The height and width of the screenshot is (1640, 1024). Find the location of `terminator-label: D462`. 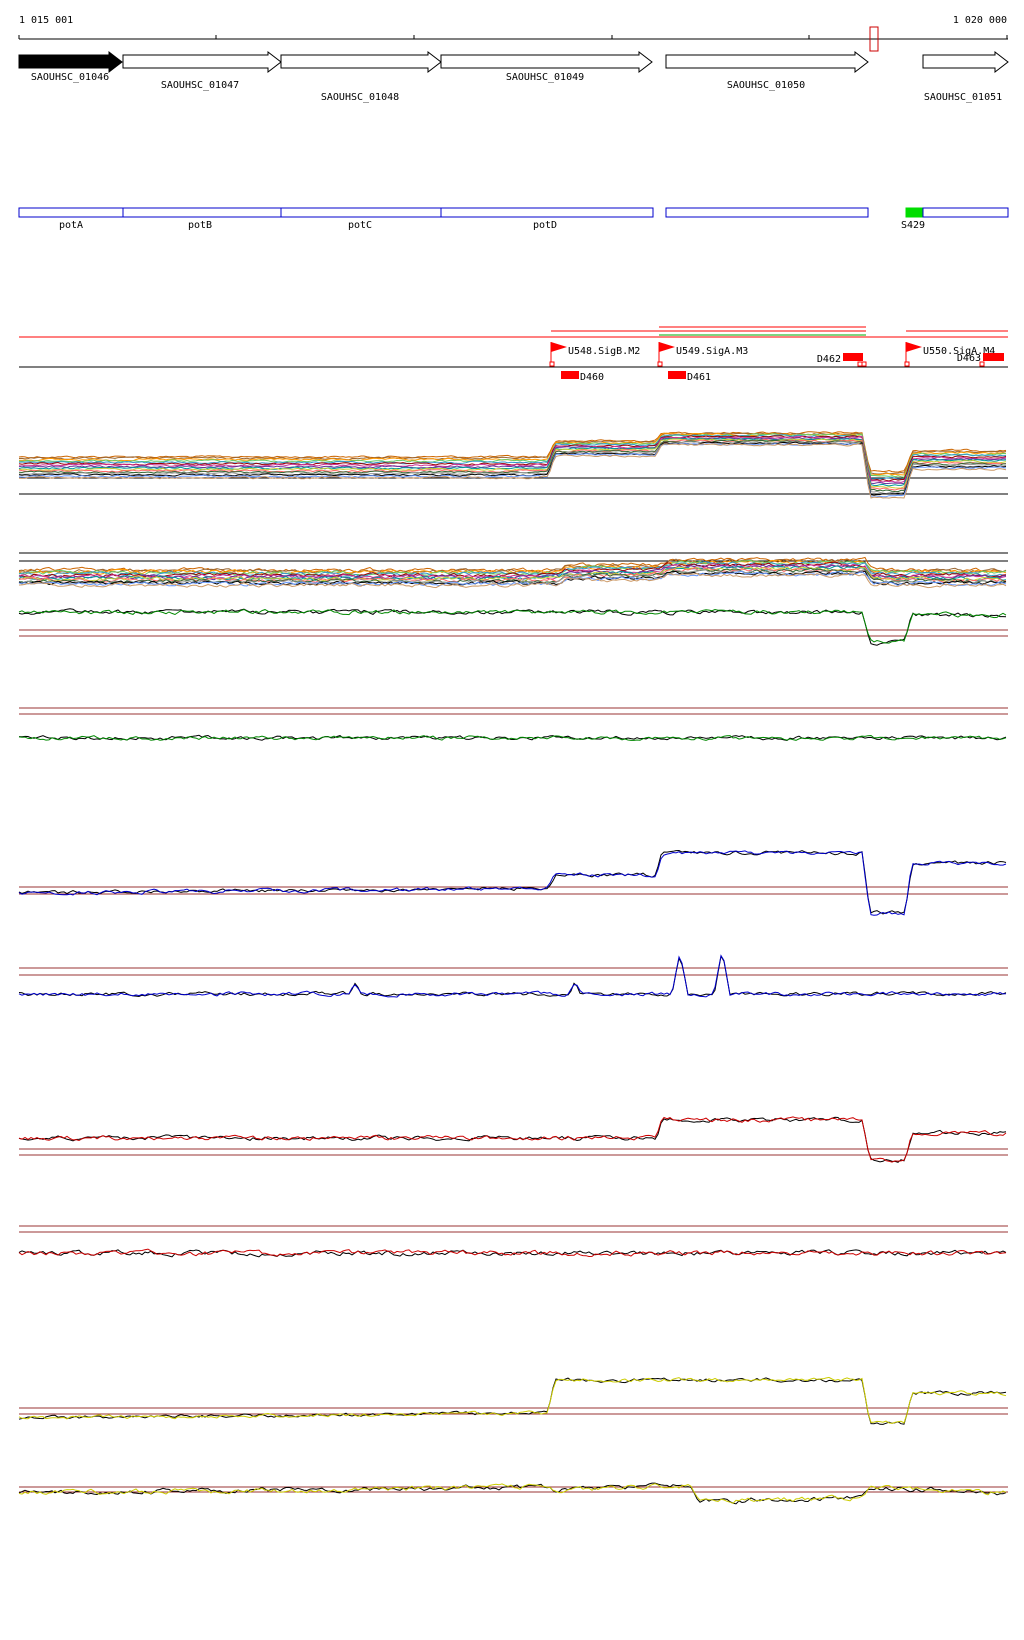

terminator-label: D462 is located at coordinates (829, 359).